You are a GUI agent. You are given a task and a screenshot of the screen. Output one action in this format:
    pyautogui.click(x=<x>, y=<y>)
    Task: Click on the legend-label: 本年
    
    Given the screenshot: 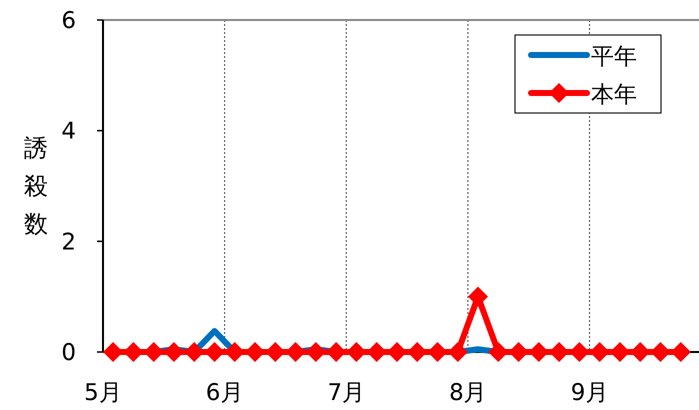 What is the action you would take?
    pyautogui.click(x=614, y=95)
    